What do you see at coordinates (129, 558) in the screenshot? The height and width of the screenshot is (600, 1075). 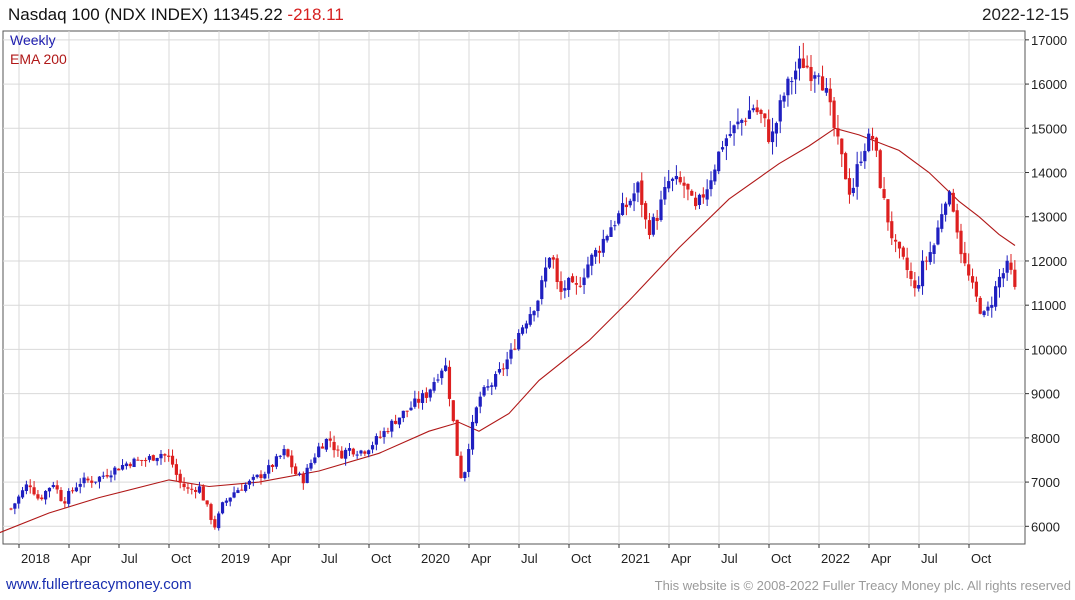 I see `x-tick-label: Jul` at bounding box center [129, 558].